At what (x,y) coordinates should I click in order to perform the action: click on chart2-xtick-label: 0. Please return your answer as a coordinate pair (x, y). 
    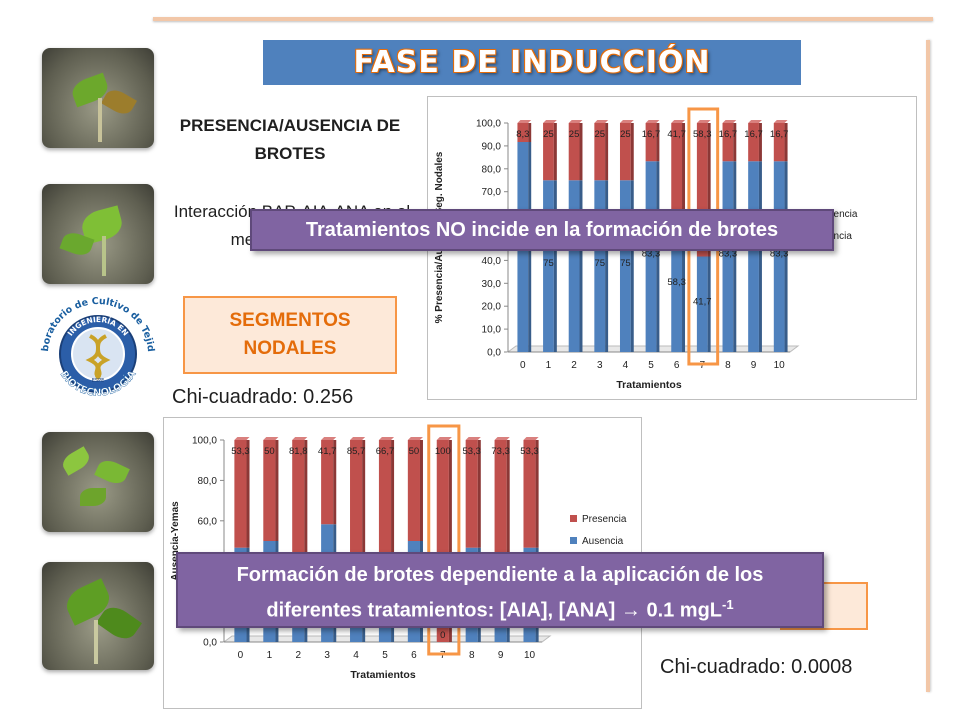
    Looking at the image, I should click on (241, 655).